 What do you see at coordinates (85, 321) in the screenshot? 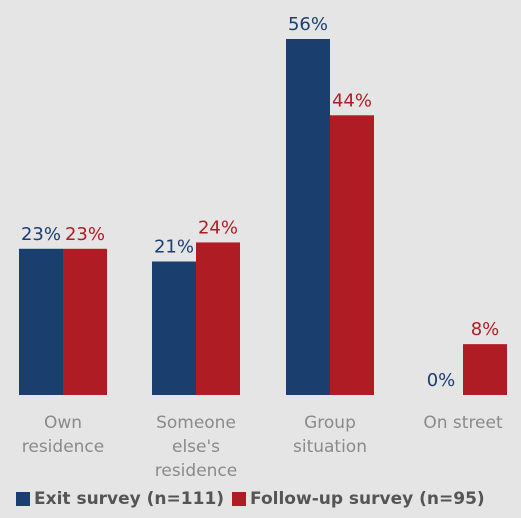
I see `bar-follow-up-survey-own-residence` at bounding box center [85, 321].